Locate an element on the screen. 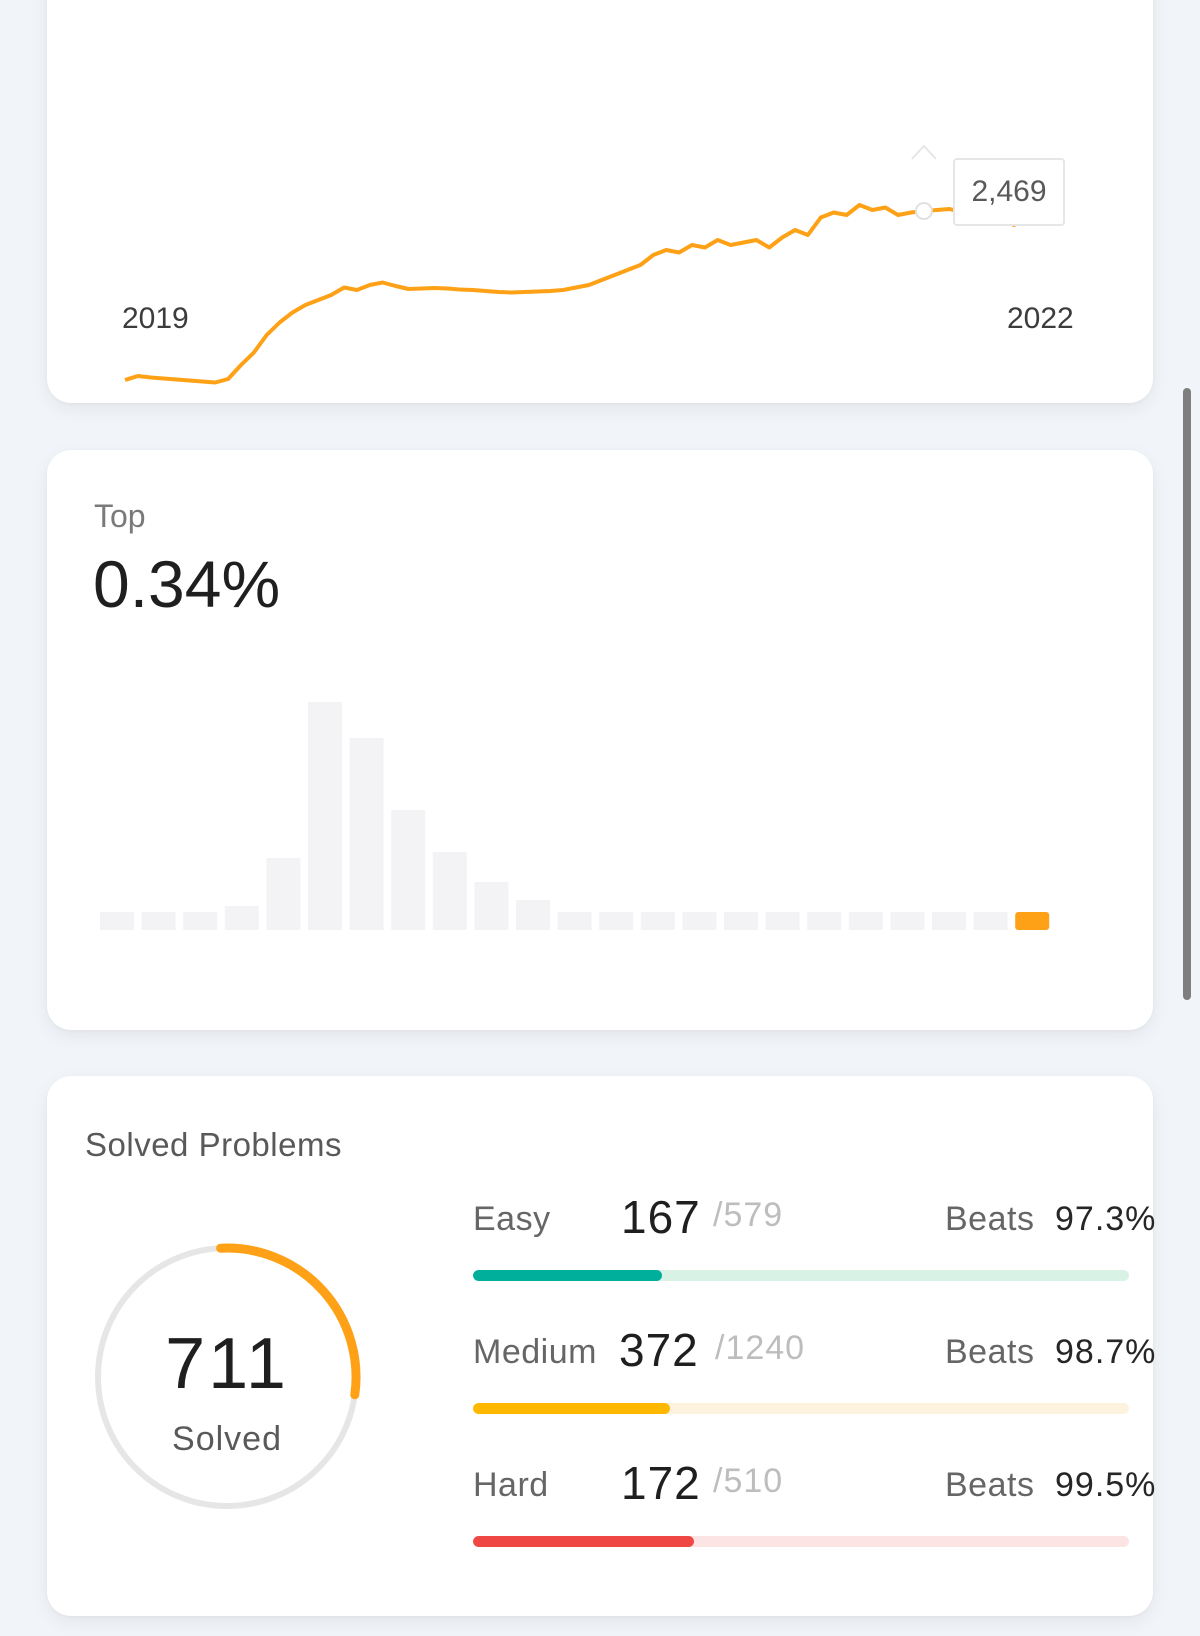 The width and height of the screenshot is (1200, 1636). distribution-bar-current-user is located at coordinates (1032, 921).